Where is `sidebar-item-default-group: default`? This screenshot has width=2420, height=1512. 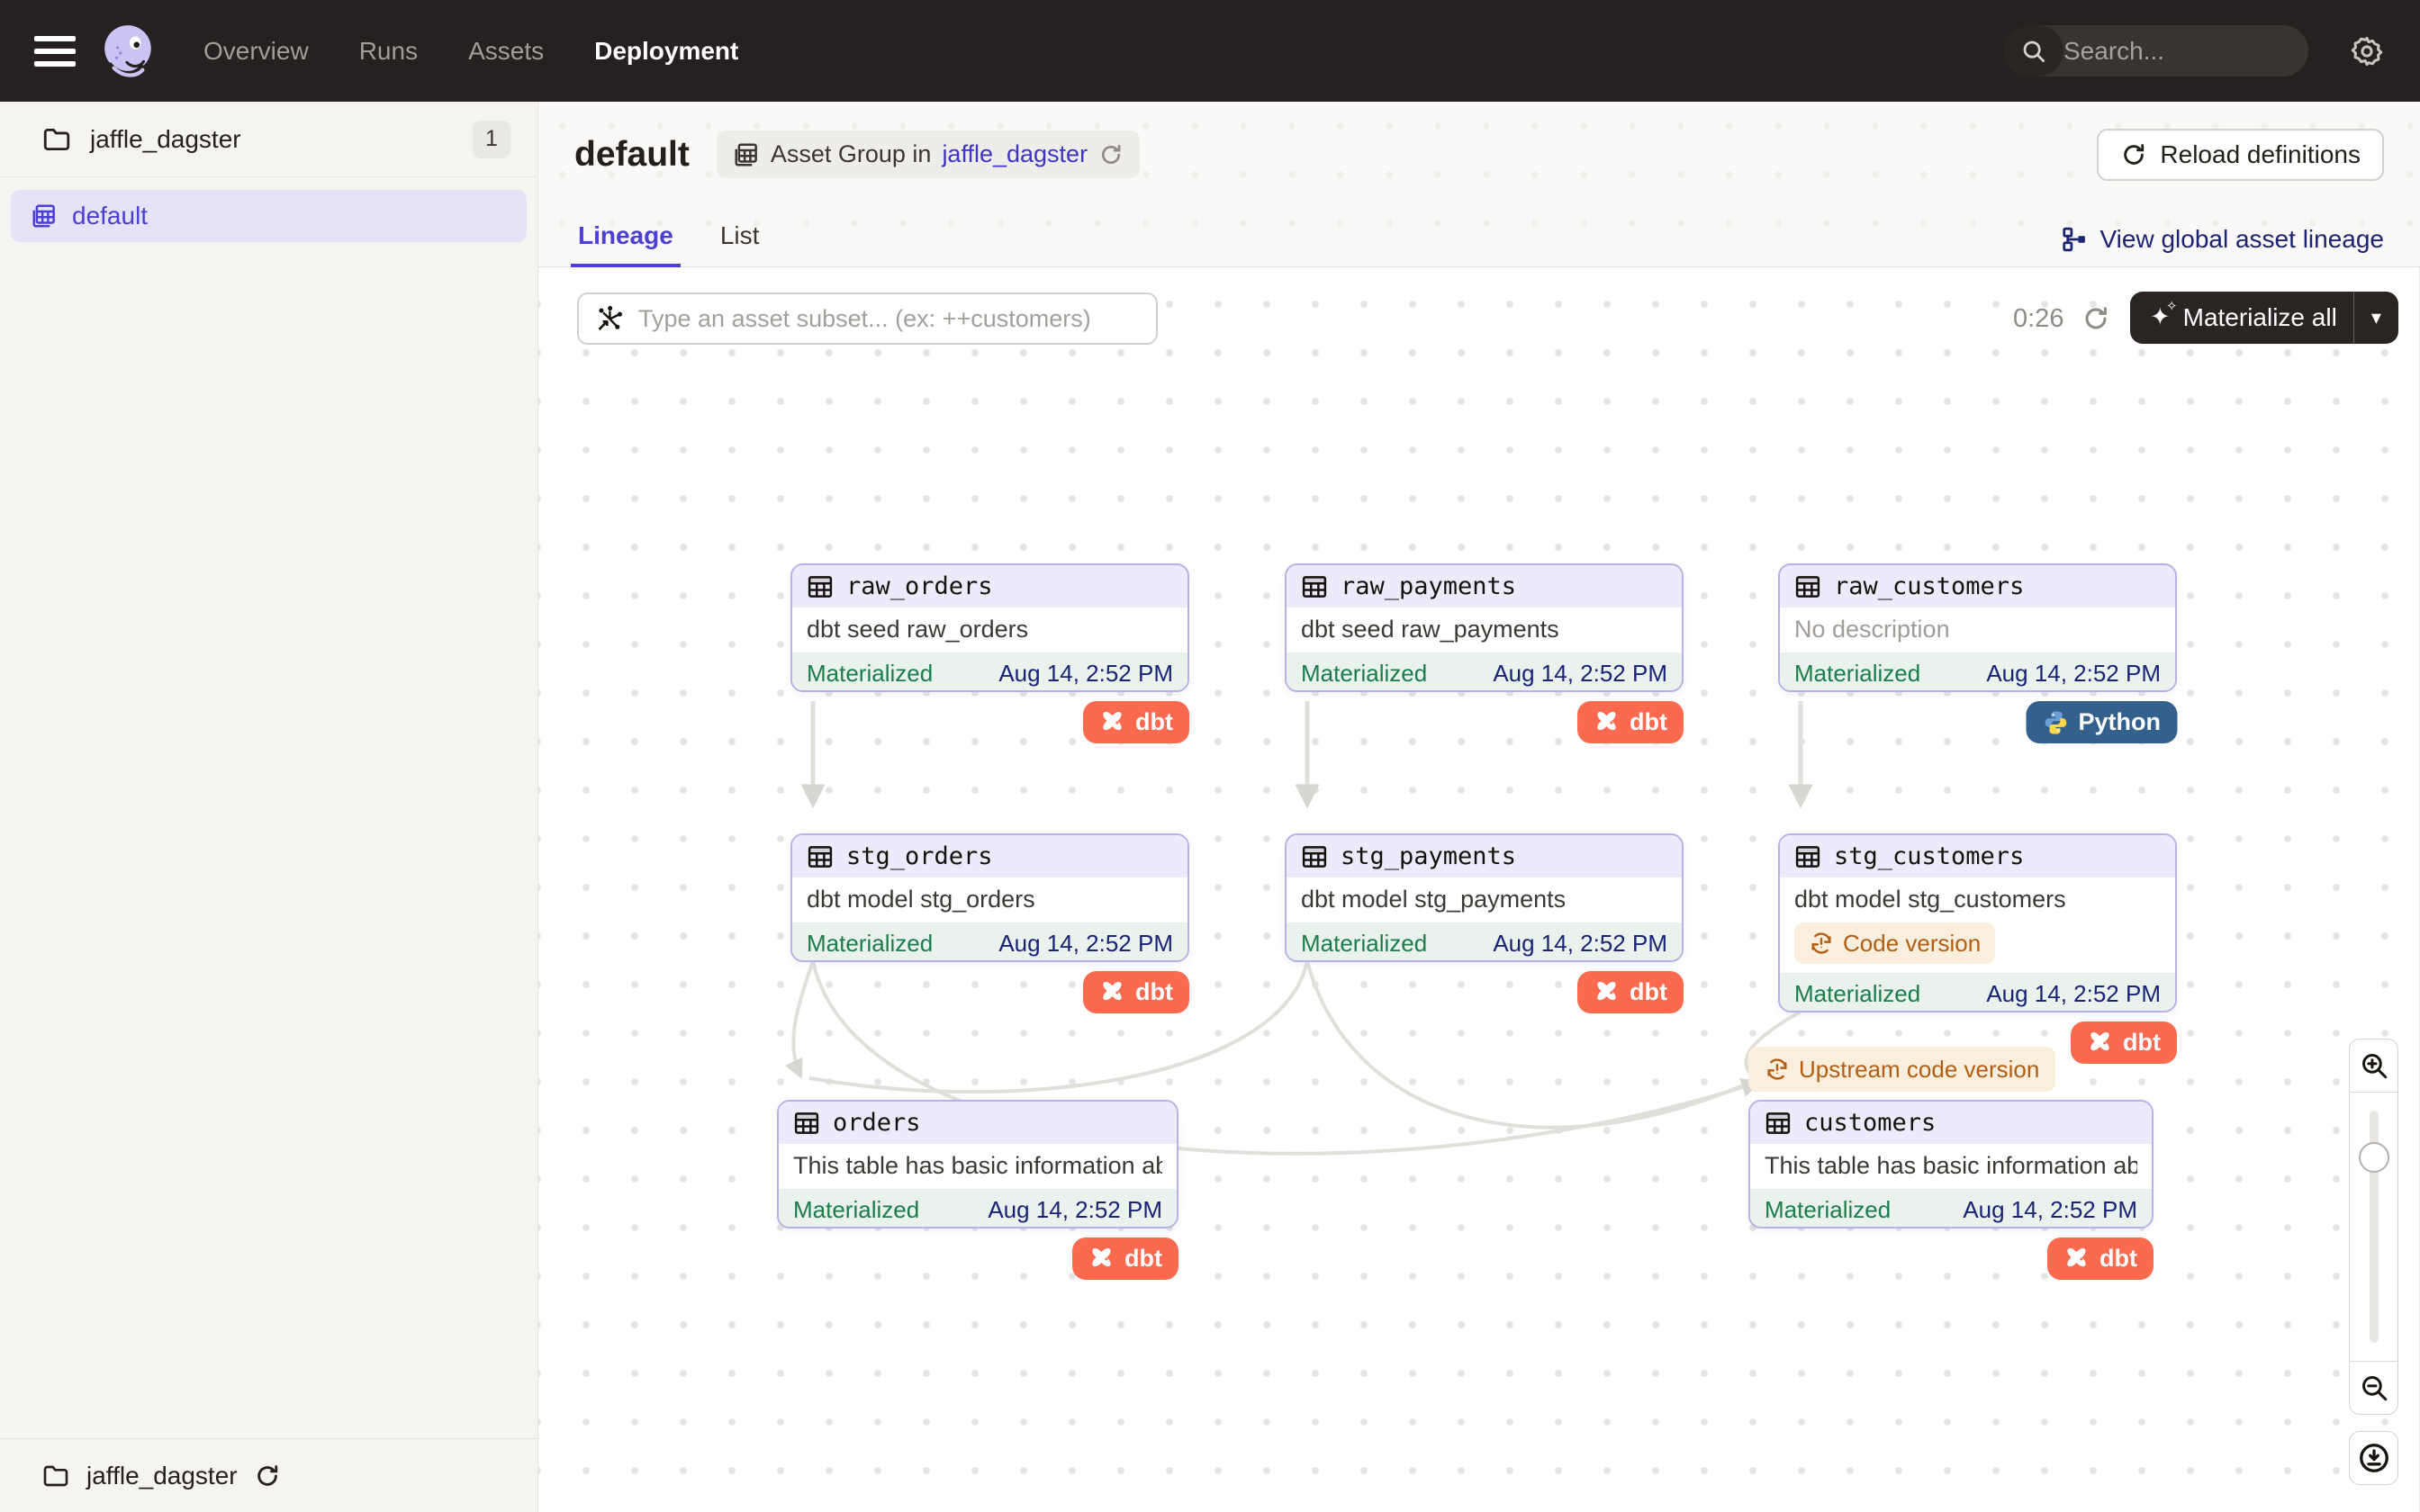
sidebar-item-default-group: default is located at coordinates (269, 216).